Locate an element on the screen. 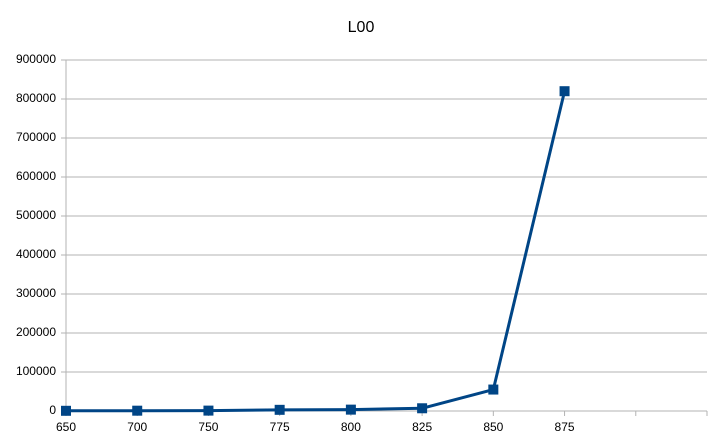 The width and height of the screenshot is (721, 445). x-tick-label: 850 is located at coordinates (493, 427).